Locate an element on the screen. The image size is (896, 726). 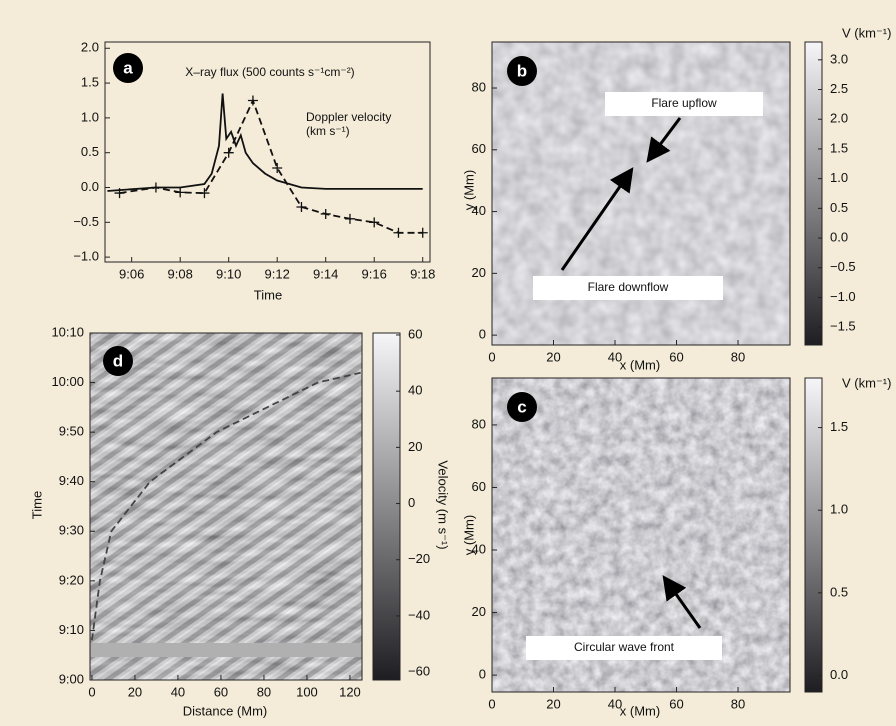
y-tick-label: 9:30 is located at coordinates (71, 530).